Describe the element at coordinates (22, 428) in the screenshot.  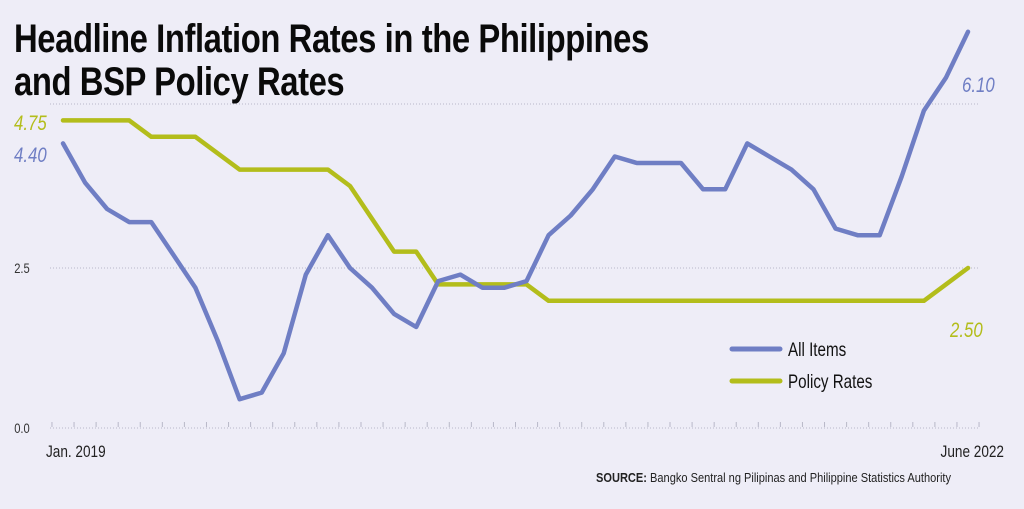
I see `y-tick-label: 0.0` at that location.